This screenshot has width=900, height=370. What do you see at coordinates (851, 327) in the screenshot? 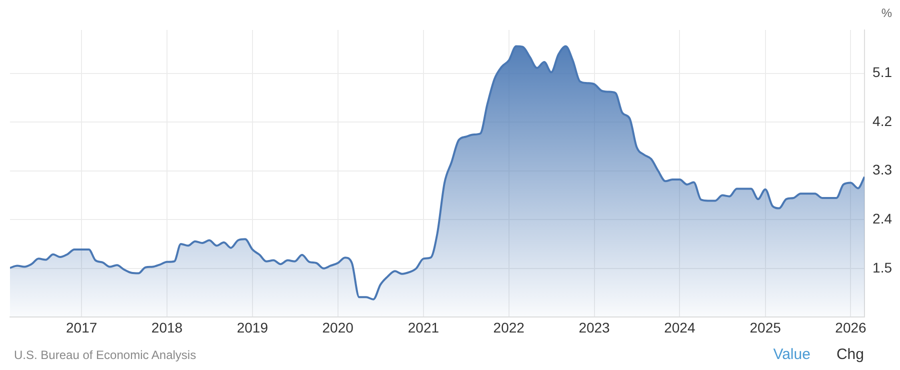
I see `x-tick-label: 2026` at bounding box center [851, 327].